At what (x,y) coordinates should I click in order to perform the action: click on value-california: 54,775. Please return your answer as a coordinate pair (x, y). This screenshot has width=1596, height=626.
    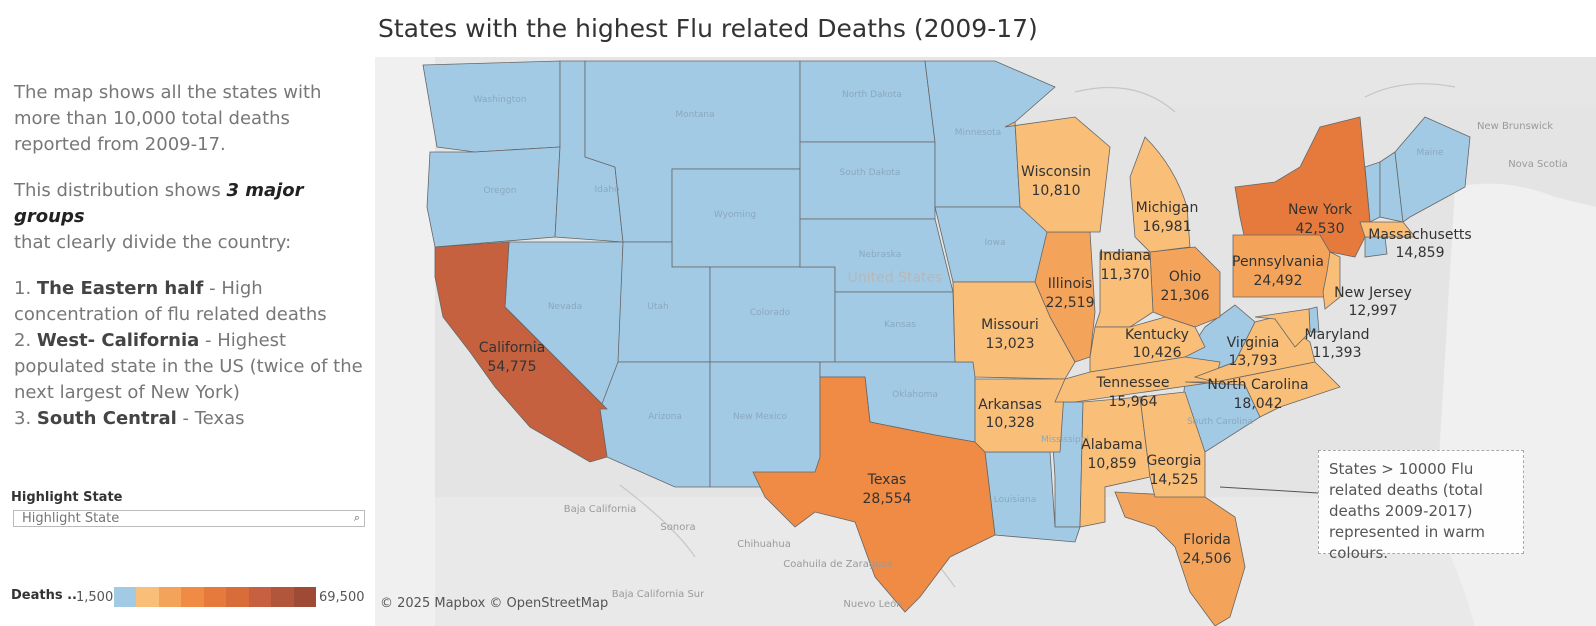
    Looking at the image, I should click on (512, 367).